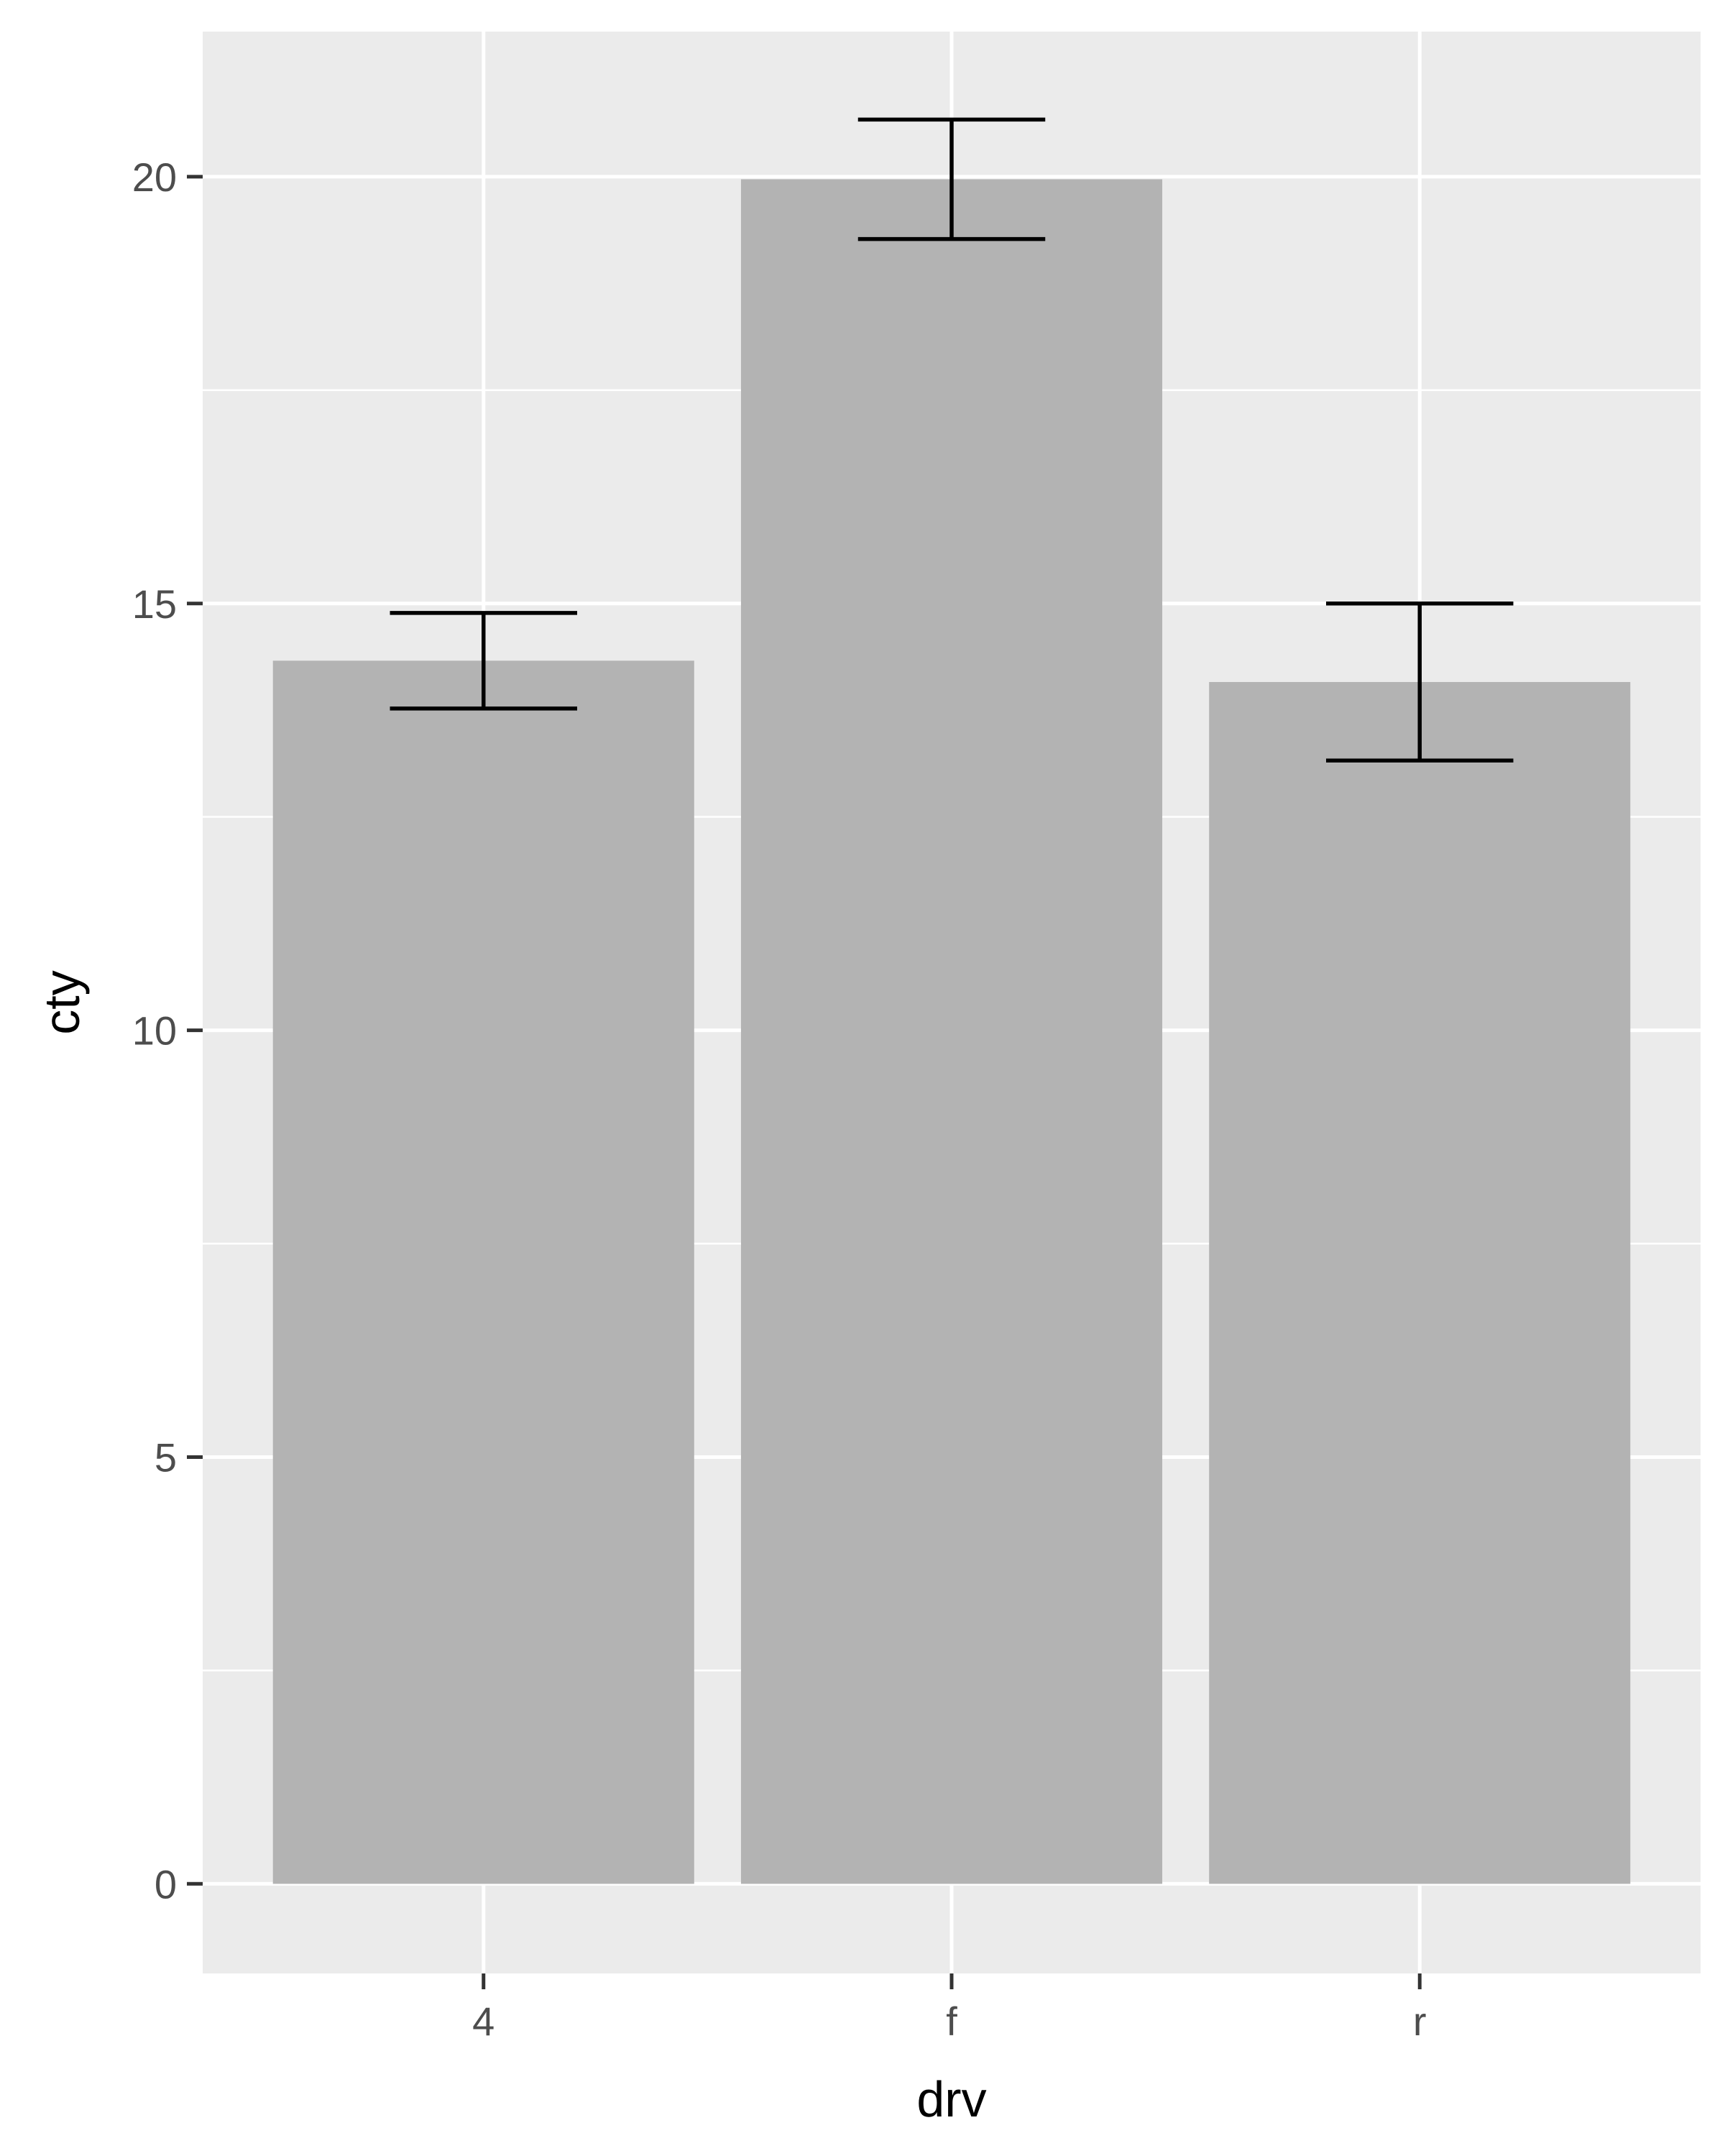  Describe the element at coordinates (951, 2022) in the screenshot. I see `x-tick-label: f` at that location.